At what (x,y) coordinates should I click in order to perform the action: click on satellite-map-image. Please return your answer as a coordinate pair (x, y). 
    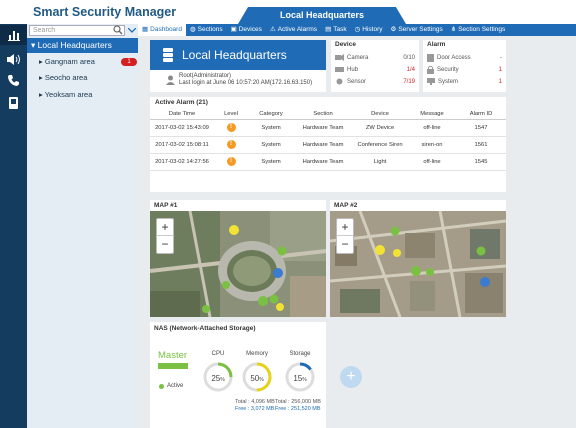
    Looking at the image, I should click on (238, 264).